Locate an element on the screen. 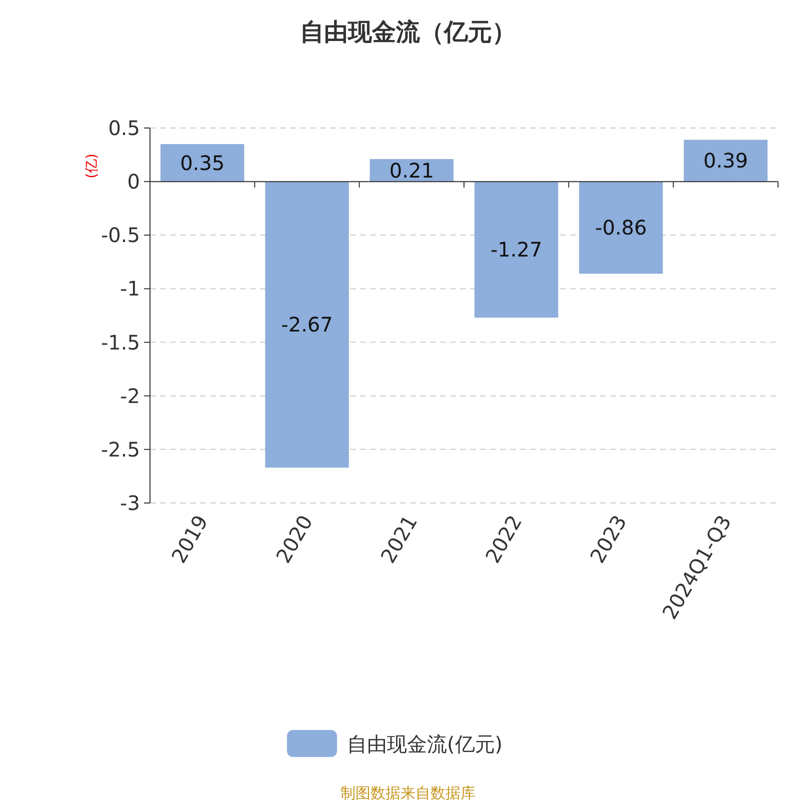 The image size is (800, 800). y-tick-label: -2.5 is located at coordinates (120, 449).